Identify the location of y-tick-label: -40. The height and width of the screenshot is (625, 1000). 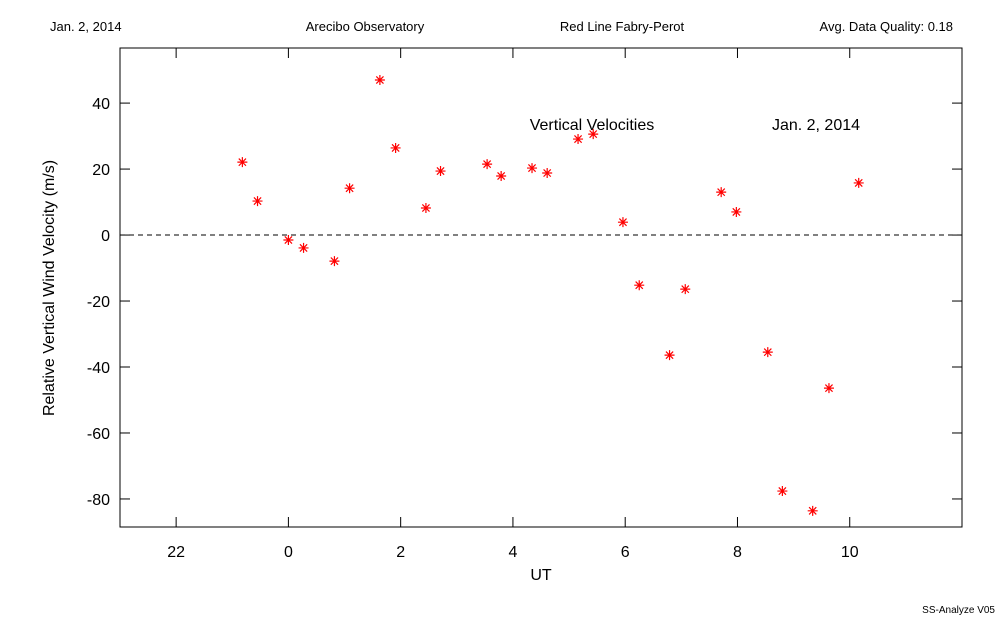
(98, 368).